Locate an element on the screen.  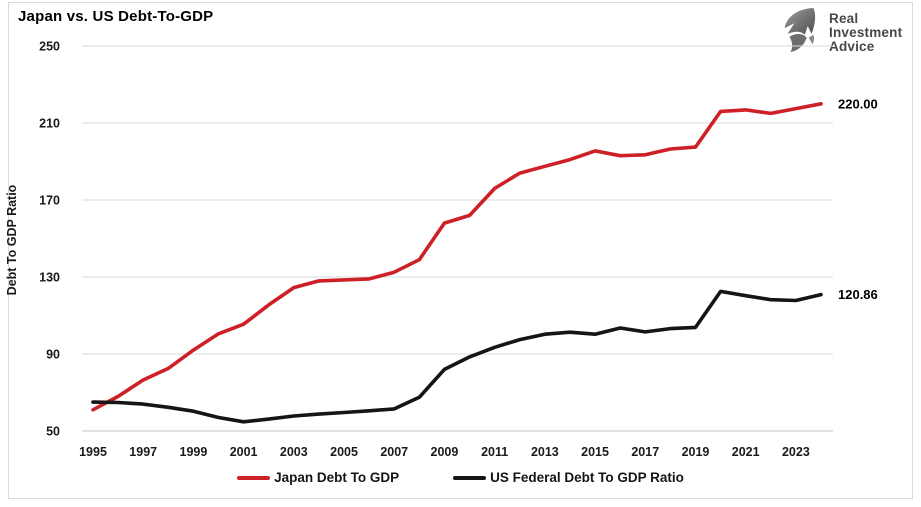
y-tick-label: 250 is located at coordinates (49, 47).